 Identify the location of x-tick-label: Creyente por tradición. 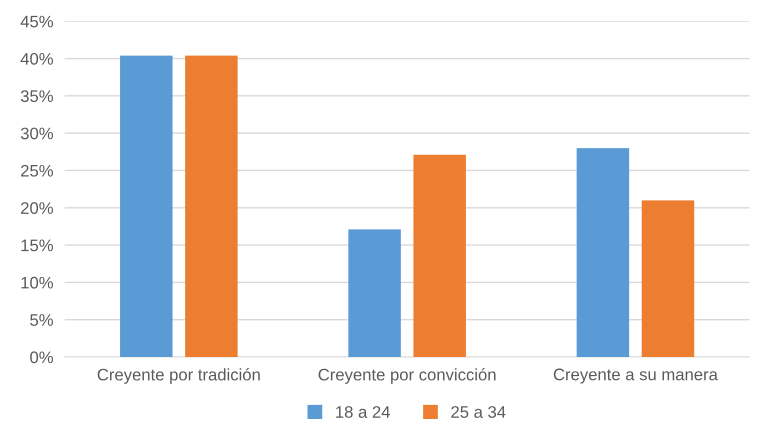
(179, 376).